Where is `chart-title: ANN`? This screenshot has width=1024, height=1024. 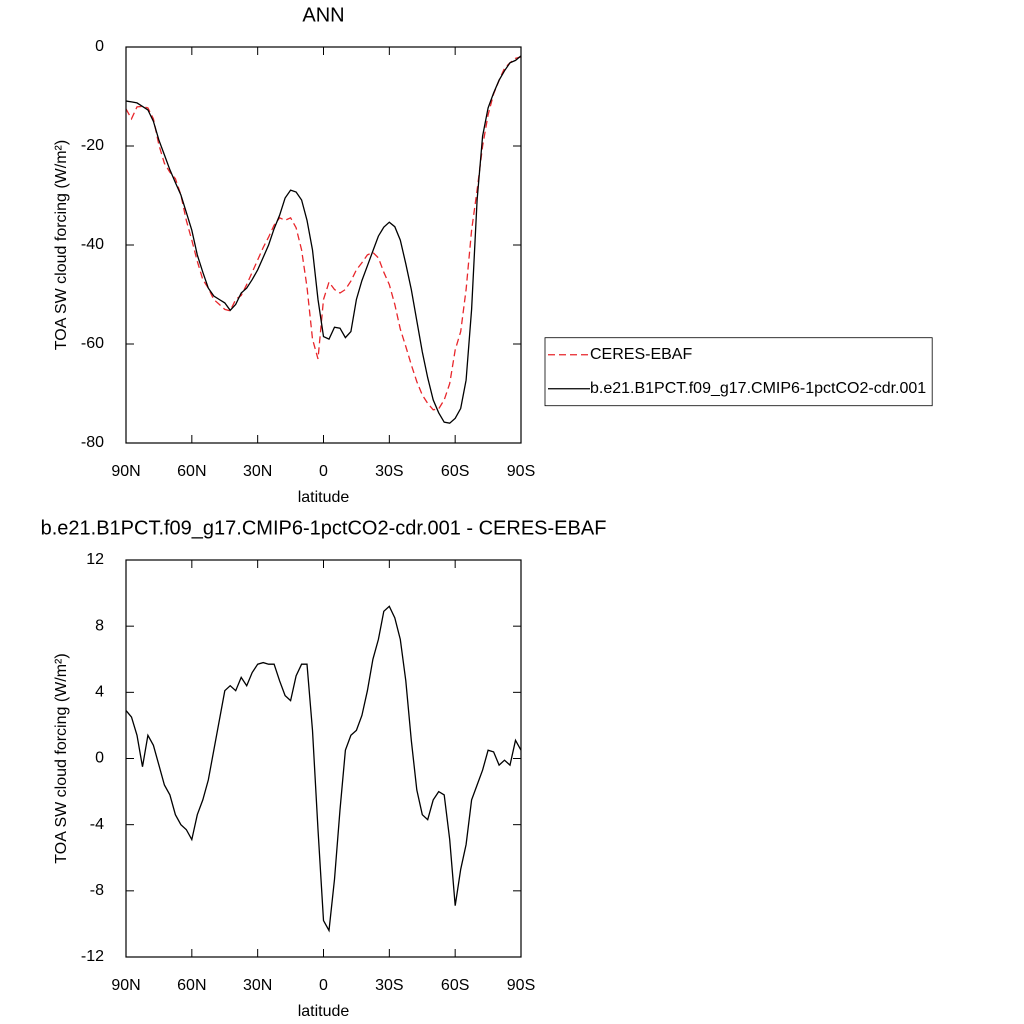 chart-title: ANN is located at coordinates (323, 15).